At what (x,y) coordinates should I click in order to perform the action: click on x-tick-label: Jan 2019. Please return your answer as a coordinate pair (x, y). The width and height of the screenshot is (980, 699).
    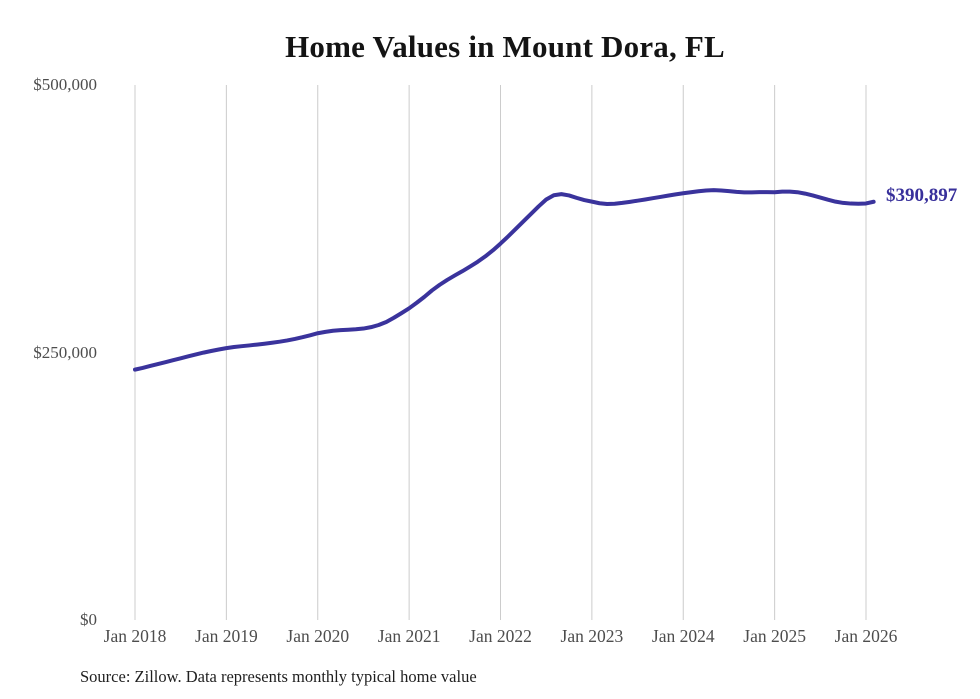
    Looking at the image, I should click on (226, 636).